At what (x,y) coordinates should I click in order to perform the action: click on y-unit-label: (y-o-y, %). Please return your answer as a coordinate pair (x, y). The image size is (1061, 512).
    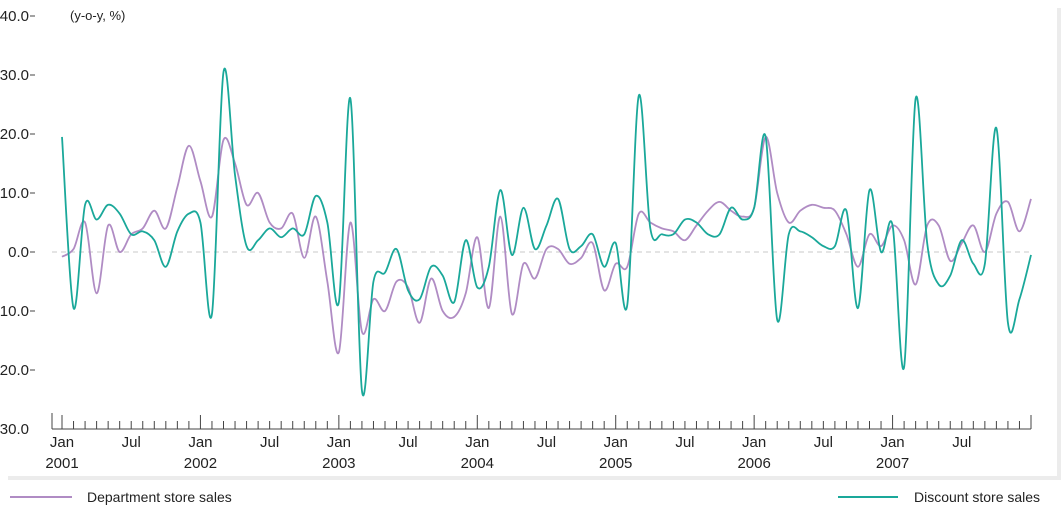
    Looking at the image, I should click on (97, 15).